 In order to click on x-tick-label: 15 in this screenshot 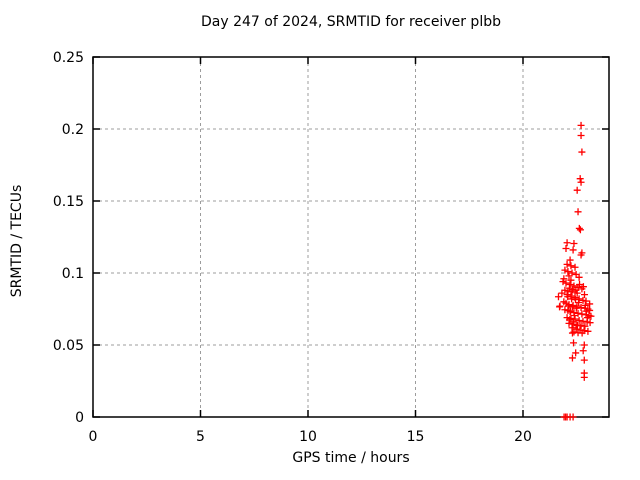, I will do `click(416, 437)`.